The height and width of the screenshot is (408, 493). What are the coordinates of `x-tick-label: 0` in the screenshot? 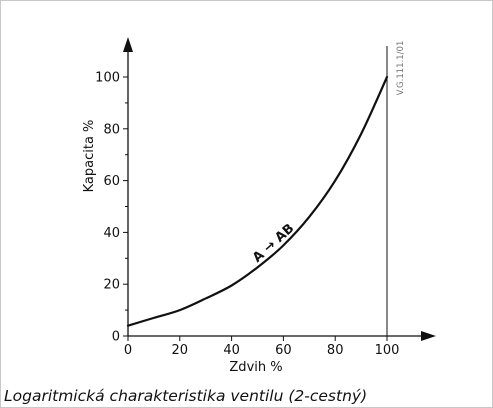 It's located at (128, 350).